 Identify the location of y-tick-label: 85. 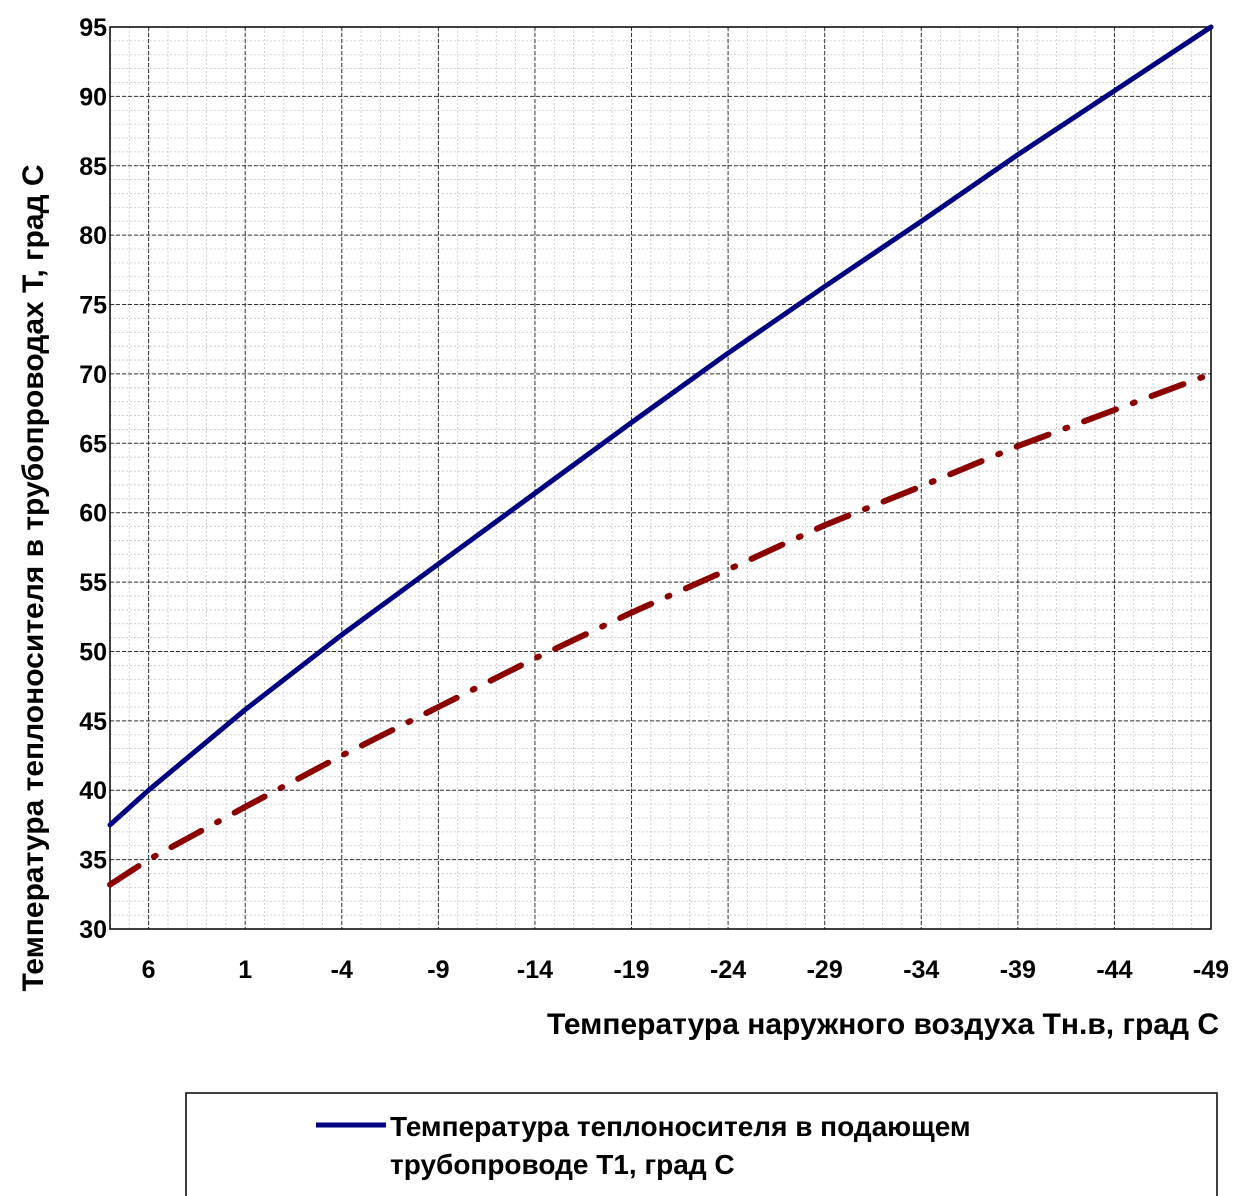
(93, 167).